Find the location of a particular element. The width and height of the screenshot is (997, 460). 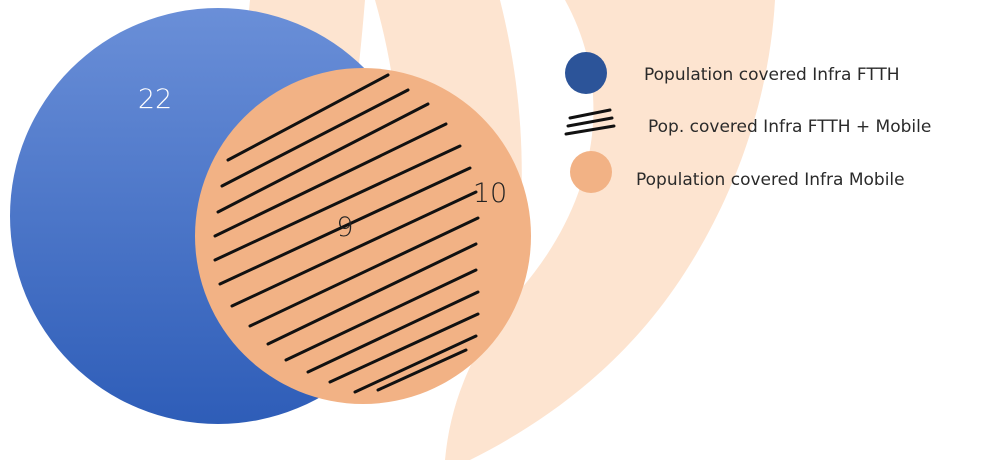

legend-item-overlap: Pop. covered Infra FTTH + Mobile is located at coordinates (747, 122).